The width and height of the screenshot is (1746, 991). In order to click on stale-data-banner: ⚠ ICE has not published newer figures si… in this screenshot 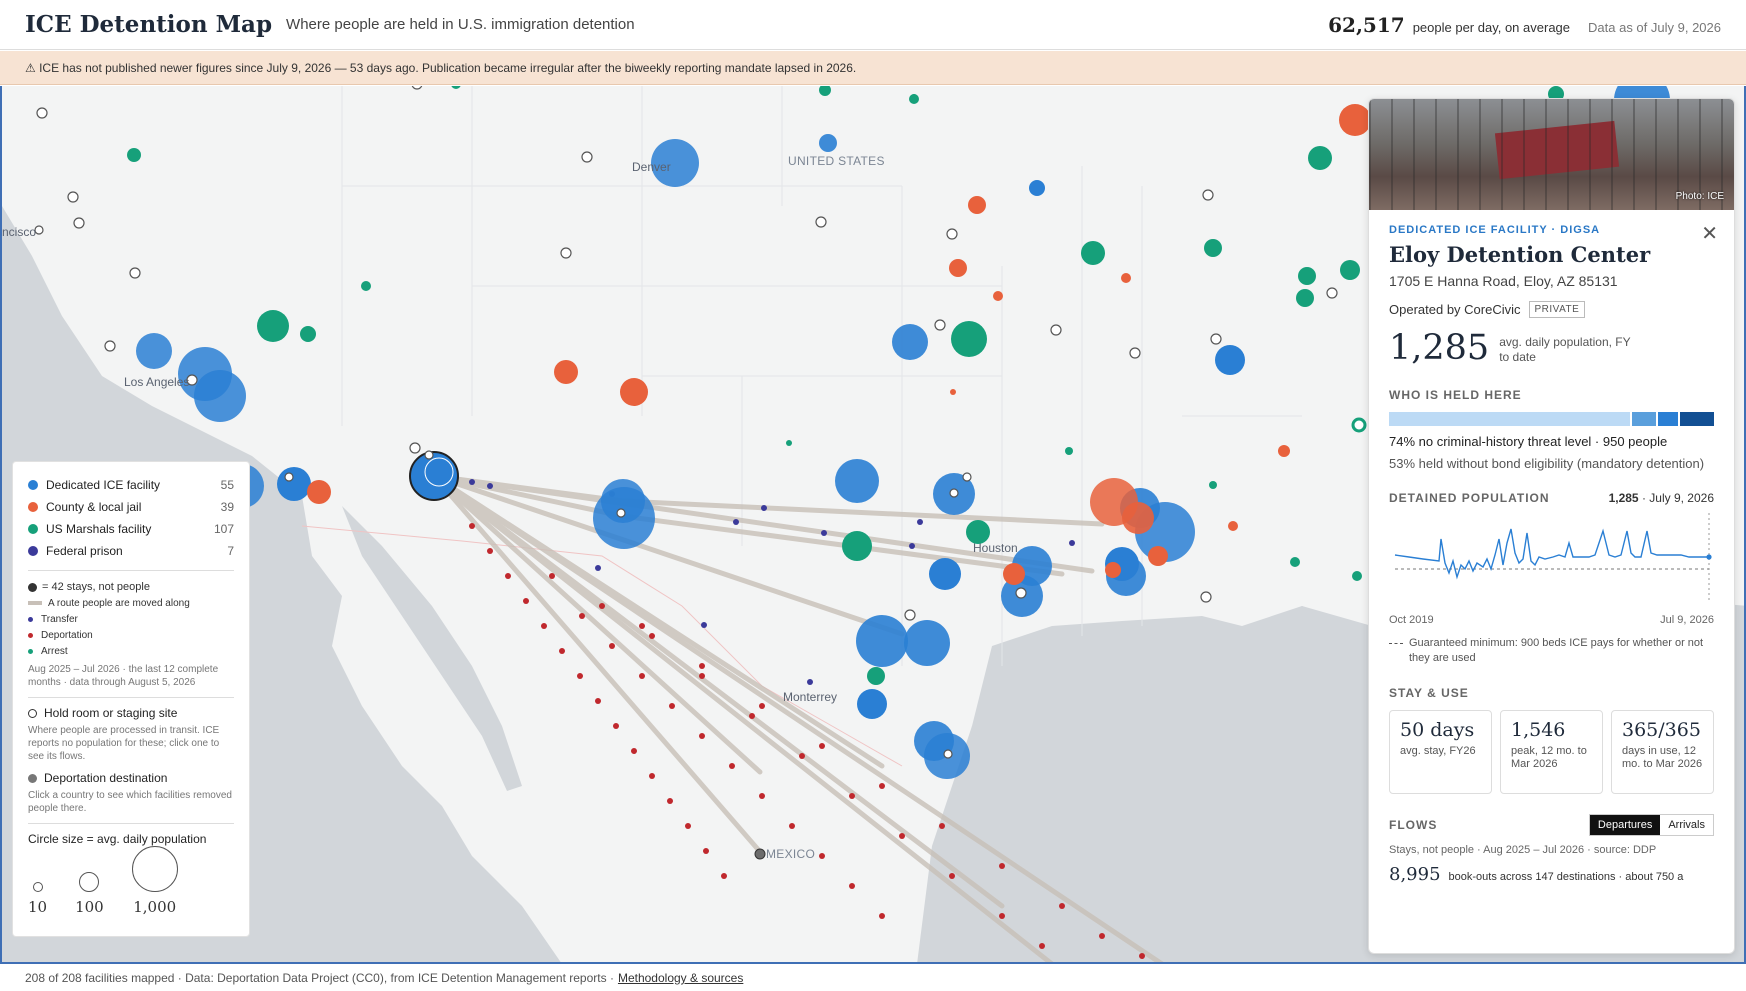, I will do `click(873, 68)`.